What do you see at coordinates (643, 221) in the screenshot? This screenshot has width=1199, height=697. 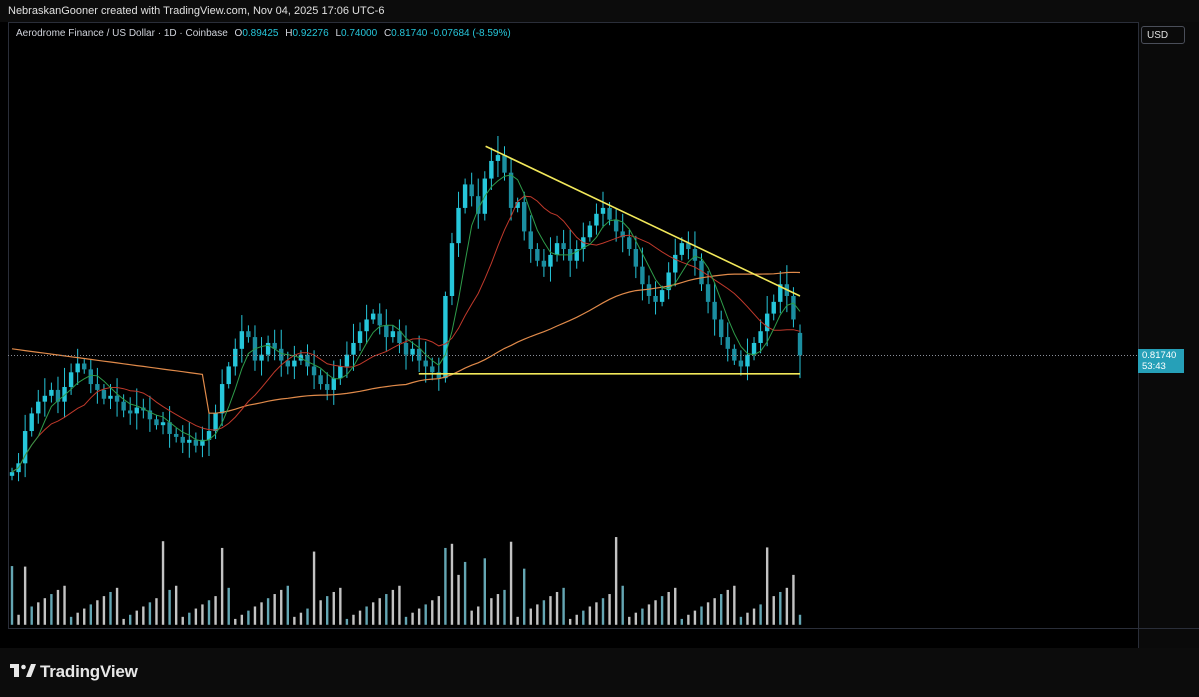 I see `trendline` at bounding box center [643, 221].